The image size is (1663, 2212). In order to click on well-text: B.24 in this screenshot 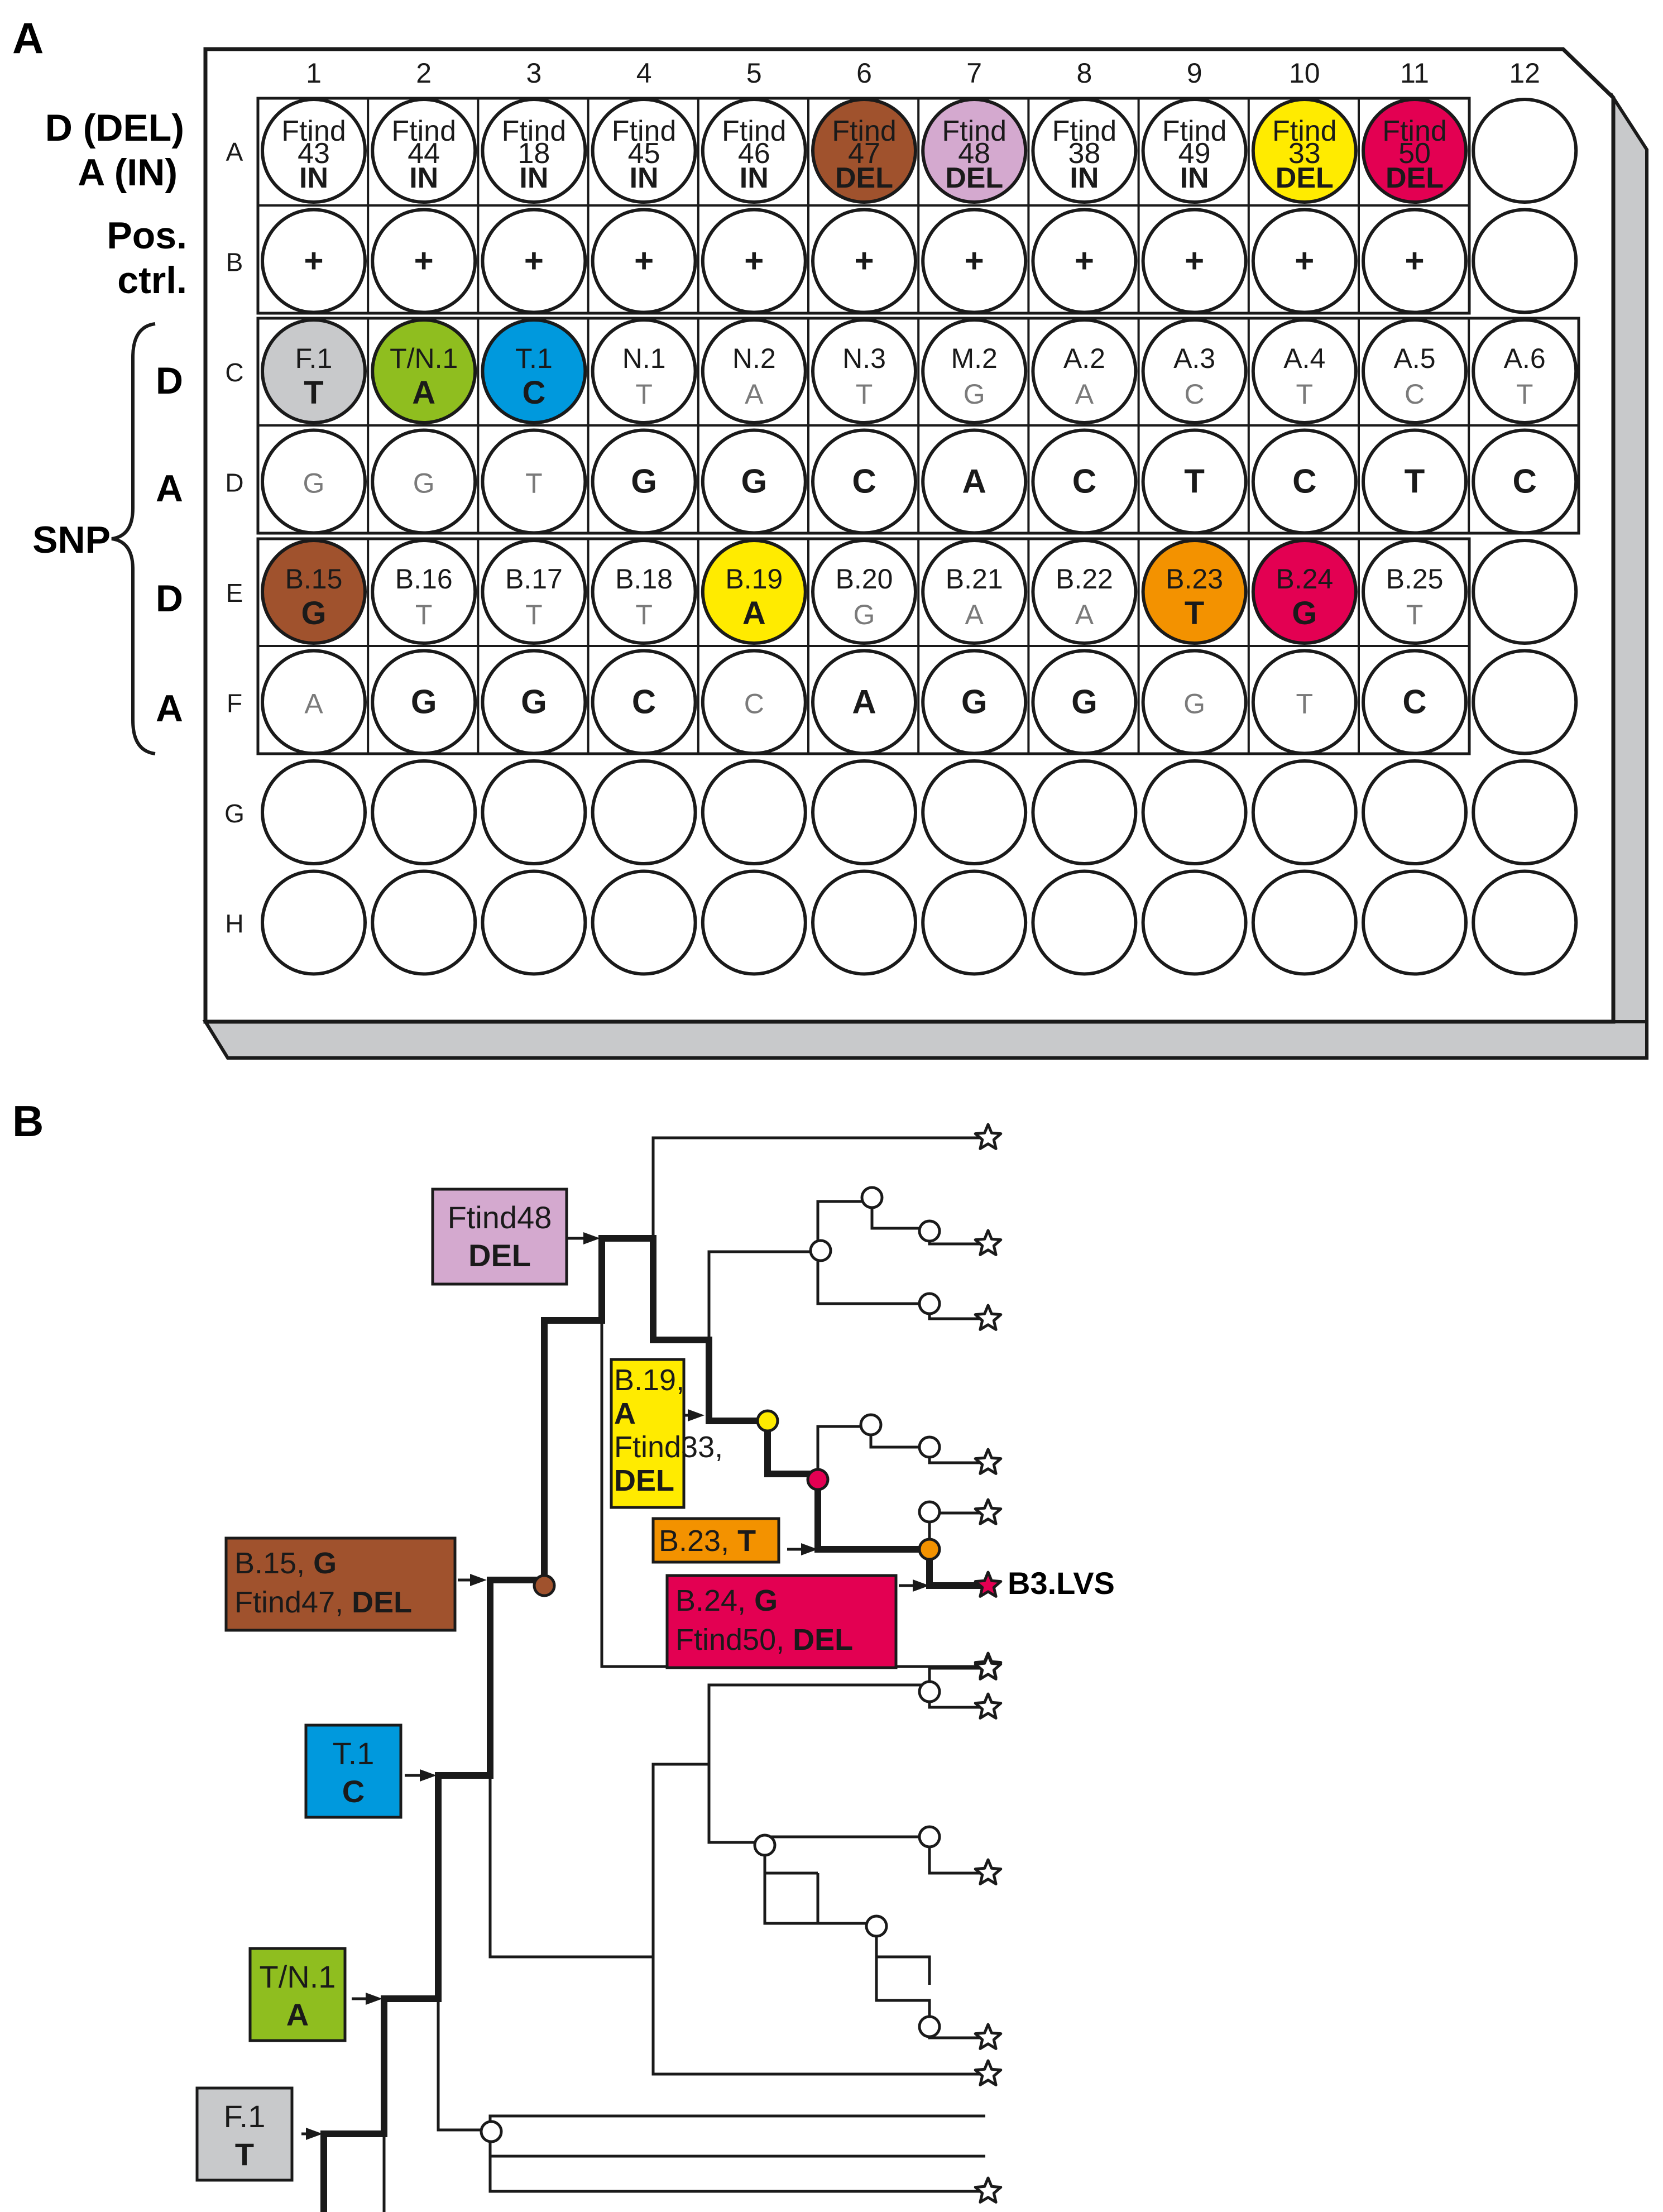, I will do `click(1304, 579)`.